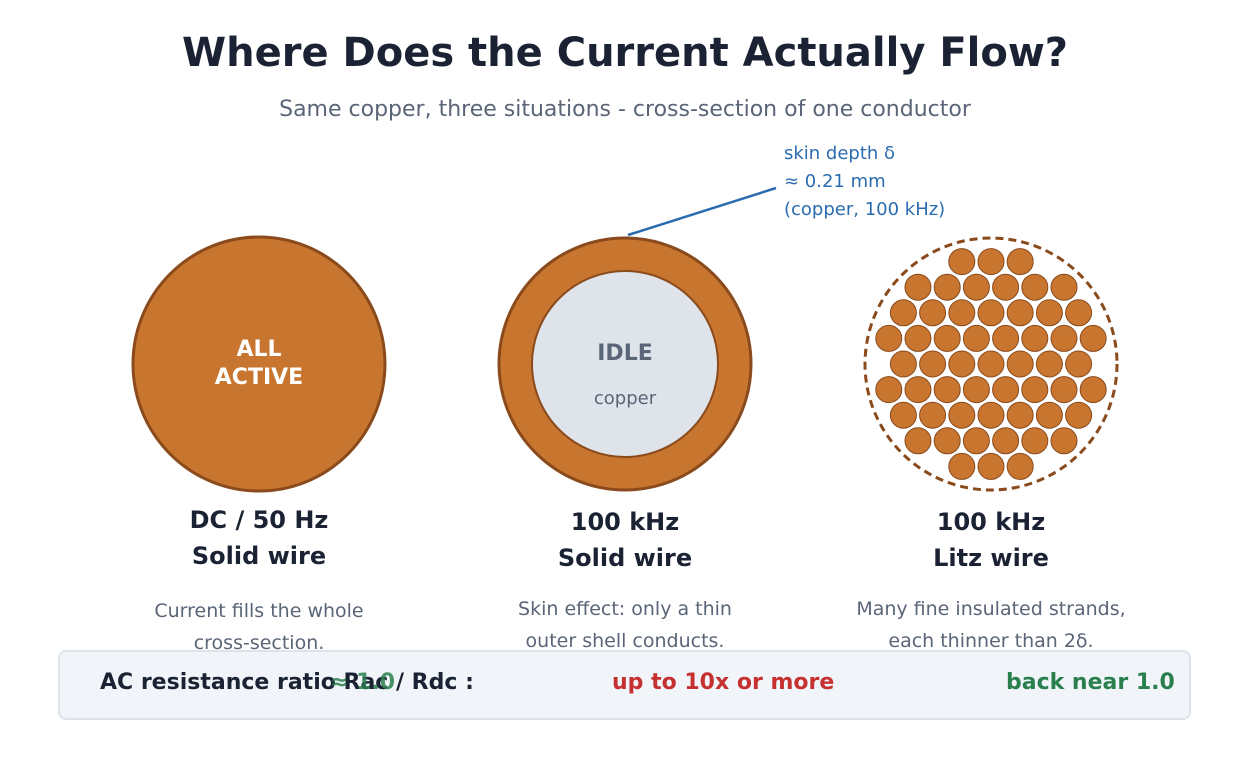 This screenshot has width=1250, height=769. What do you see at coordinates (625, 398) in the screenshot?
I see `copper-label: copper` at bounding box center [625, 398].